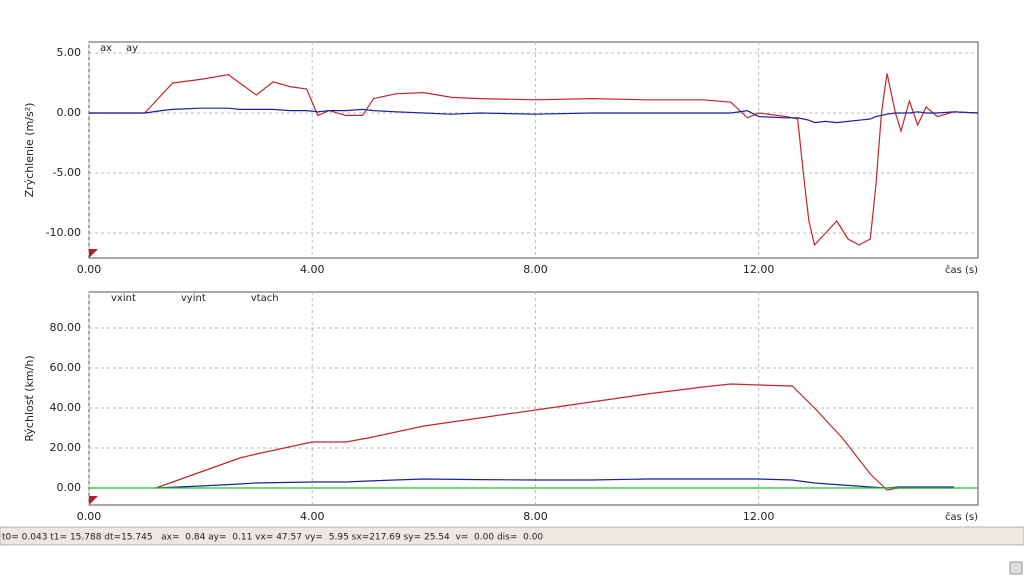  Describe the element at coordinates (265, 298) in the screenshot. I see `legend-entry: vtach` at that location.